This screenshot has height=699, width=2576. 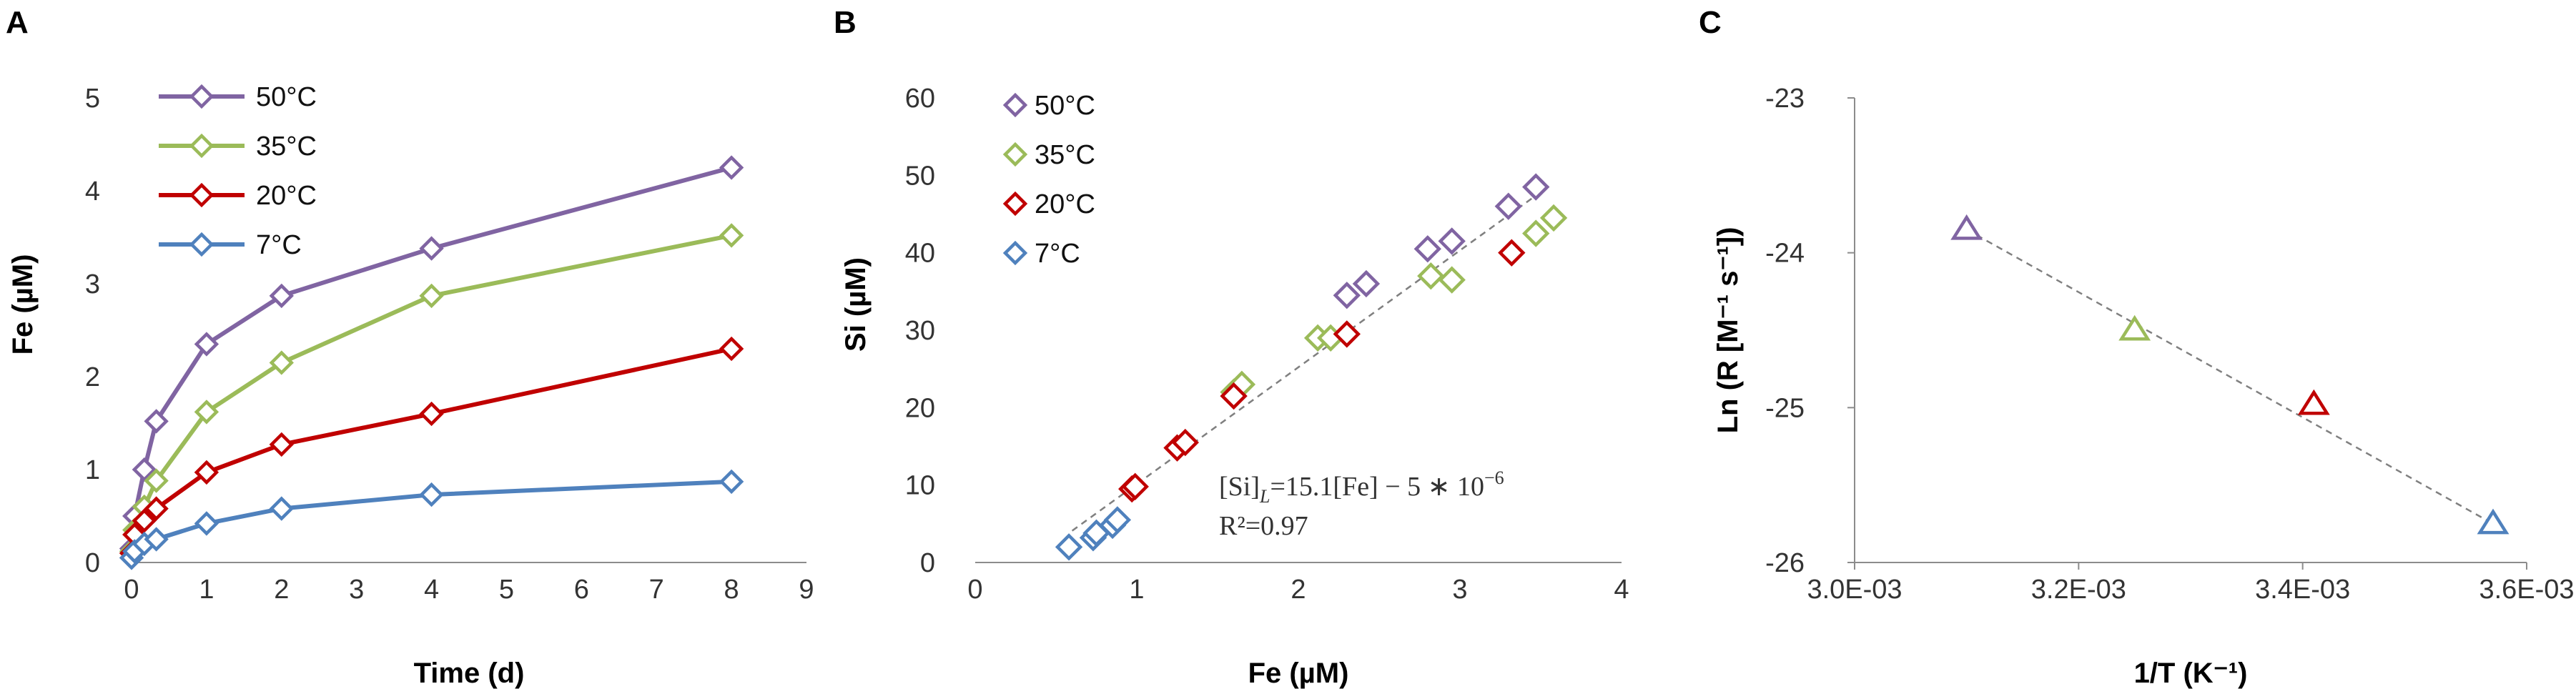 What do you see at coordinates (286, 97) in the screenshot?
I see `a-legend-label: 50°C` at bounding box center [286, 97].